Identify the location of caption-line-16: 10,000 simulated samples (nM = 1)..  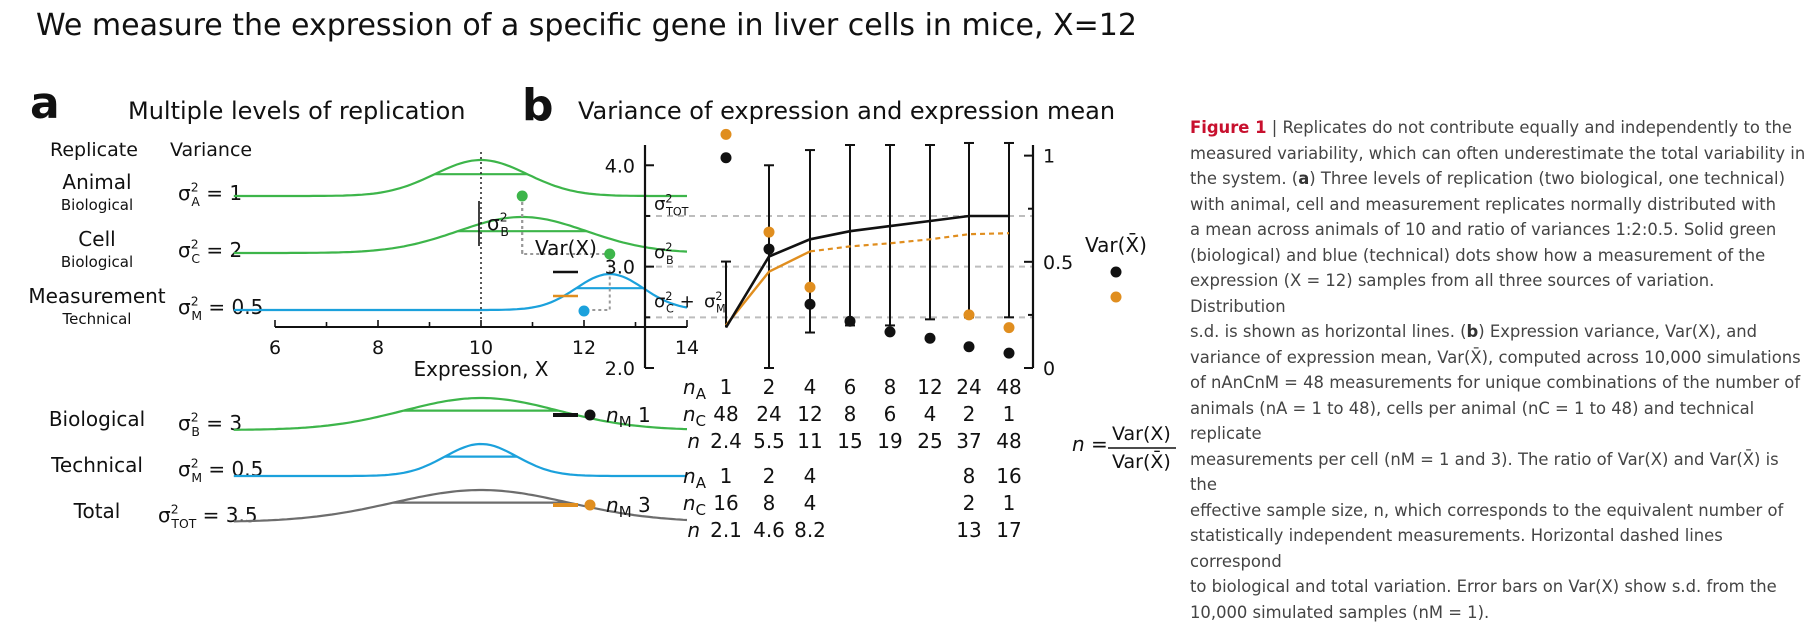
(1340, 612).